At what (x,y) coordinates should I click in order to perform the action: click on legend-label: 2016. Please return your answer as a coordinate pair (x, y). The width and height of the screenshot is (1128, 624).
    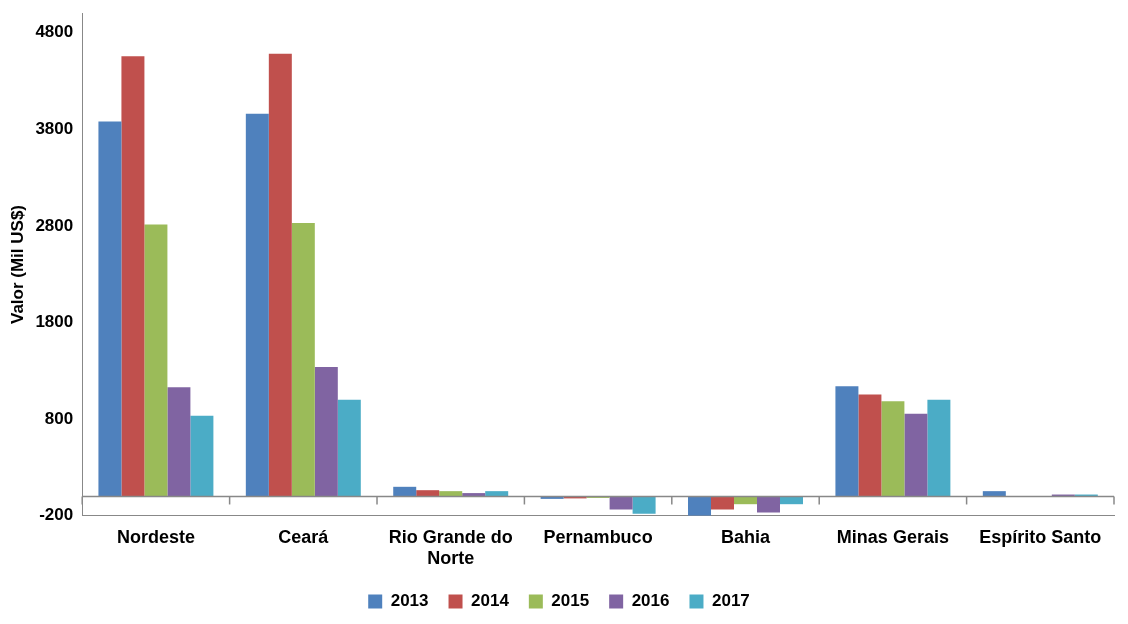
    Looking at the image, I should click on (650, 601).